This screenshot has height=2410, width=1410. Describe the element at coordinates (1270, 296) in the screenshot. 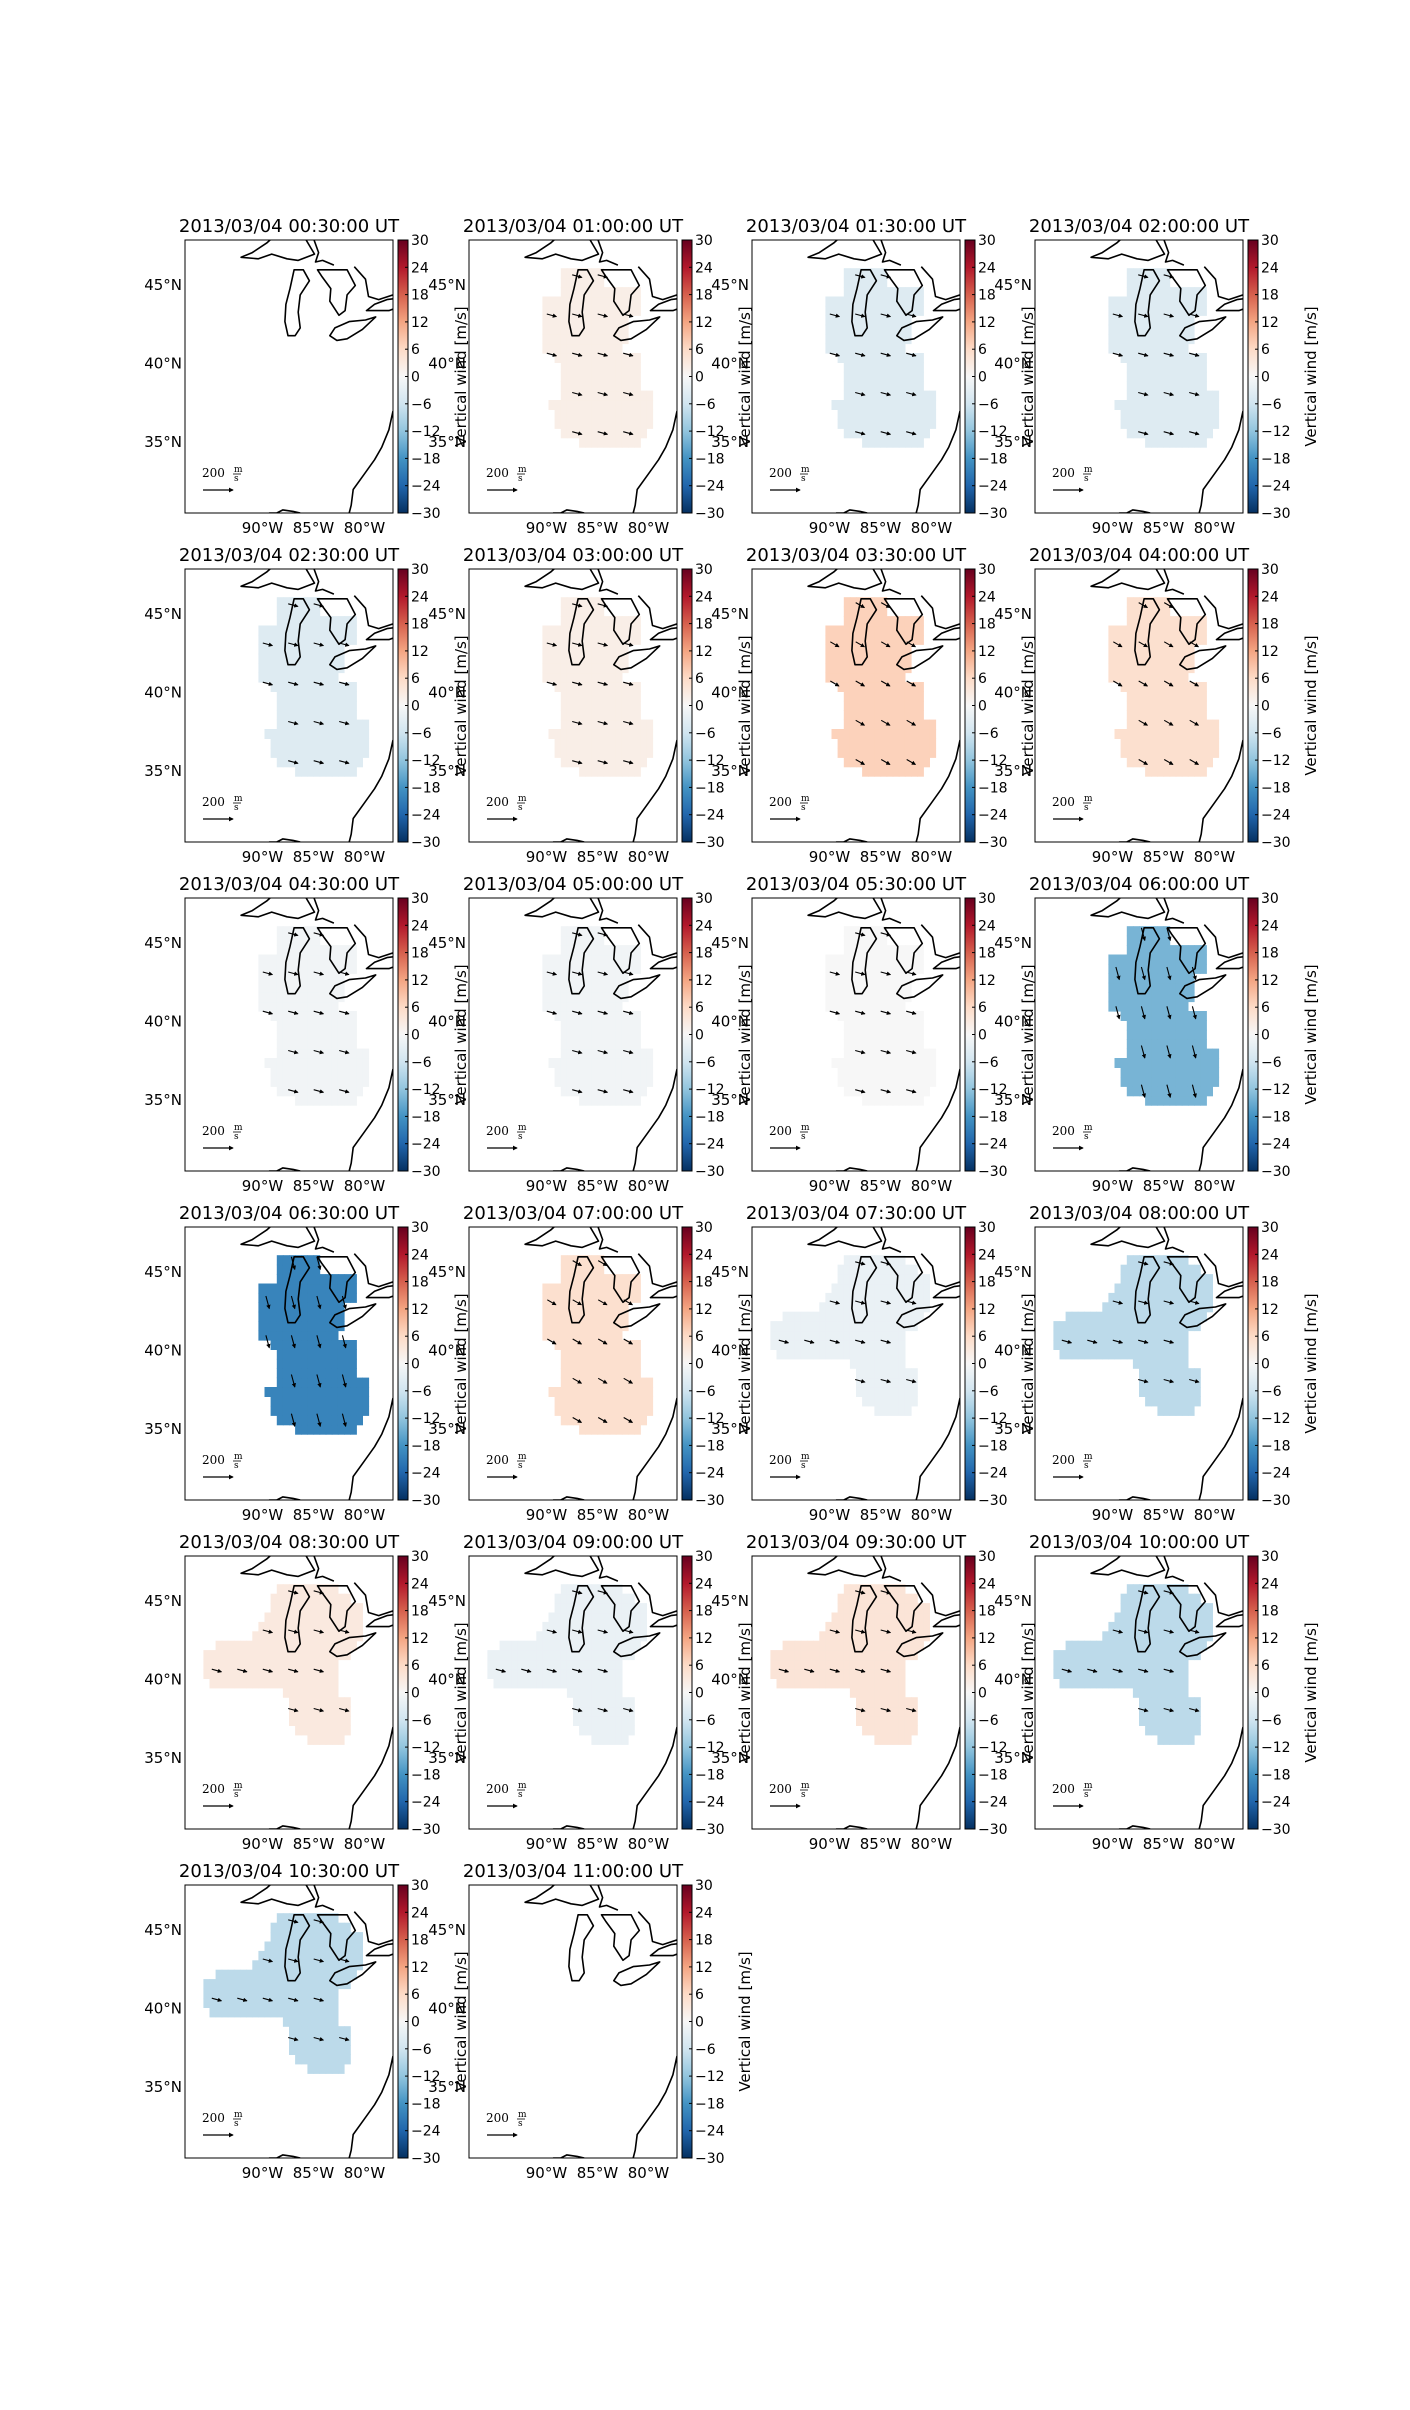

I see `colorbar-tick-label: 18` at that location.